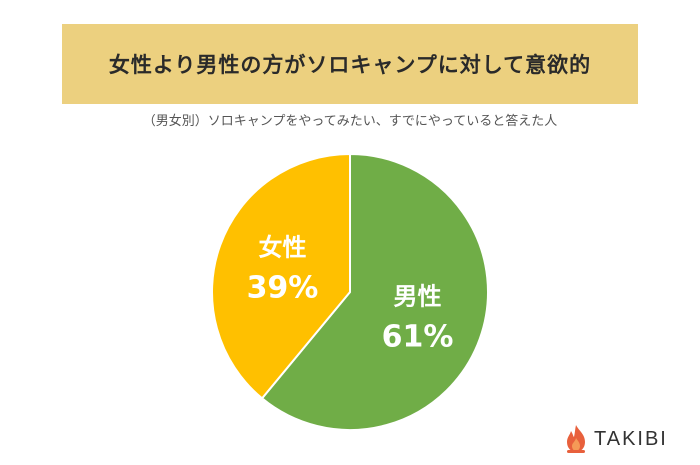 The height and width of the screenshot is (465, 700). What do you see at coordinates (418, 296) in the screenshot?
I see `slice-label-male: 男性` at bounding box center [418, 296].